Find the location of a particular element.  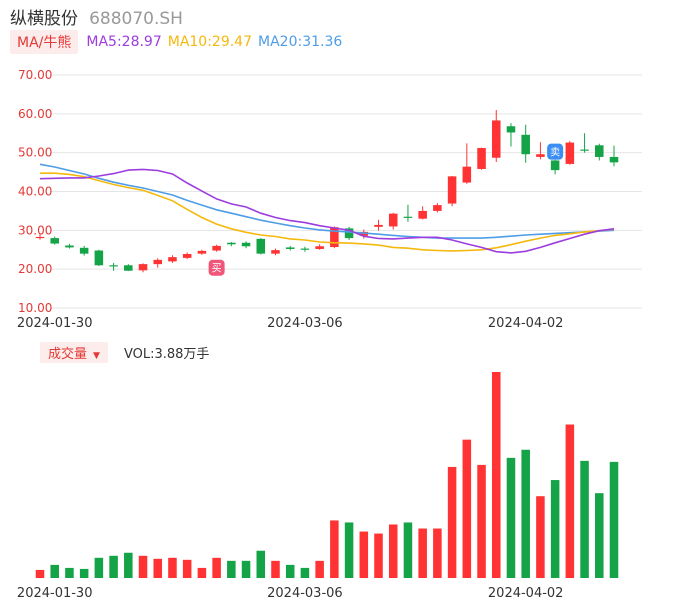

volume-x-tick-label: 2024-03-06 is located at coordinates (305, 593).